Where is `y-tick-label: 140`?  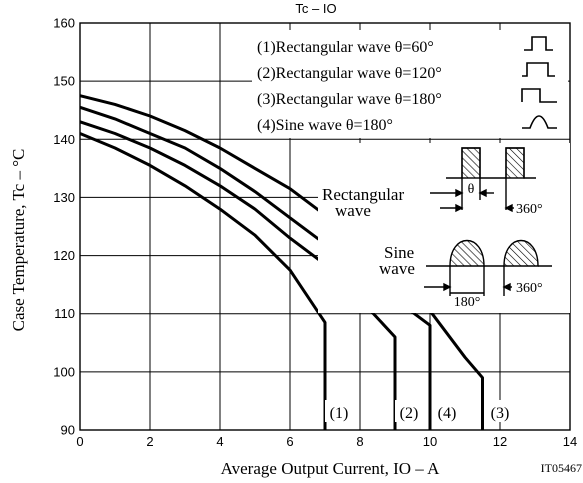
y-tick-label: 140 is located at coordinates (64, 139).